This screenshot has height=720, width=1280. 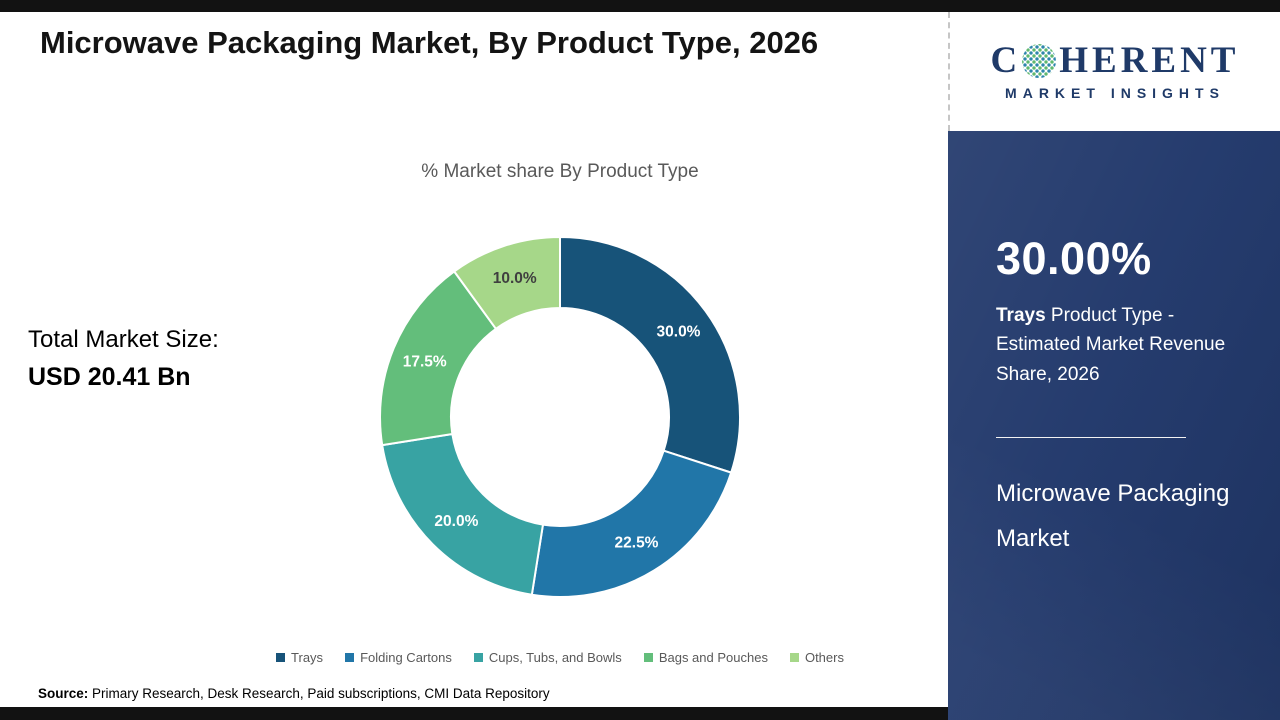 I want to click on top-bar, so click(x=640, y=6).